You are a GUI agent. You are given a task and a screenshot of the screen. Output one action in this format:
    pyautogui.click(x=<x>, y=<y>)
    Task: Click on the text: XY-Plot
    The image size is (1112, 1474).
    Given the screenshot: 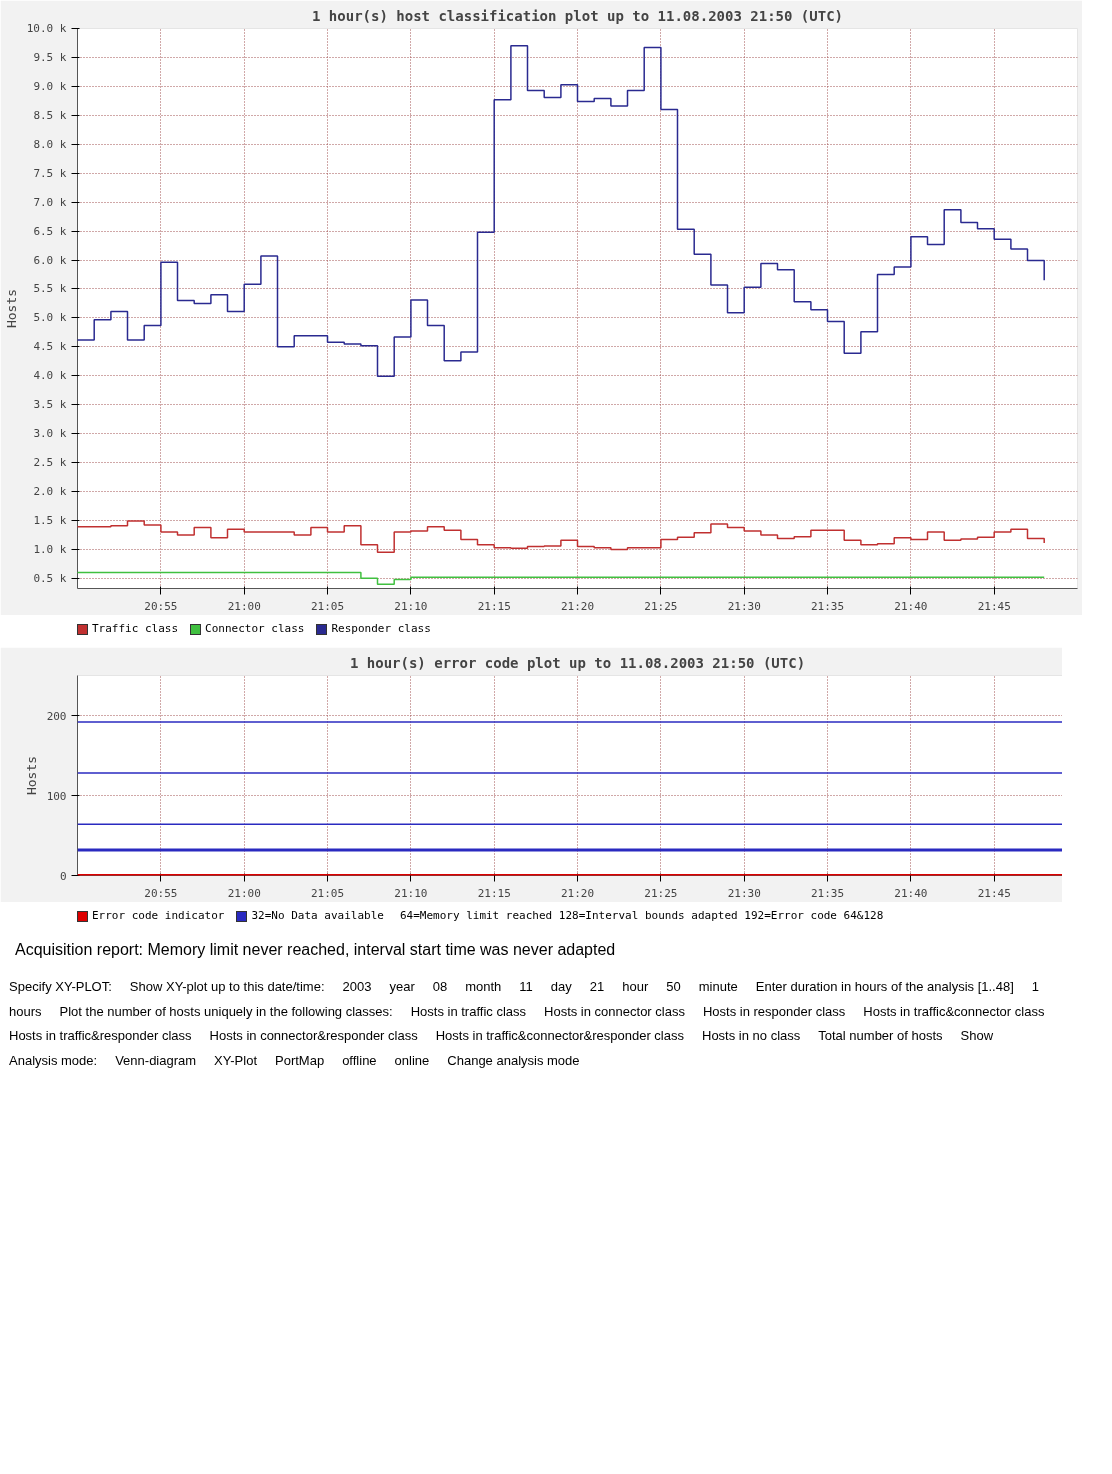 What is the action you would take?
    pyautogui.click(x=235, y=1060)
    